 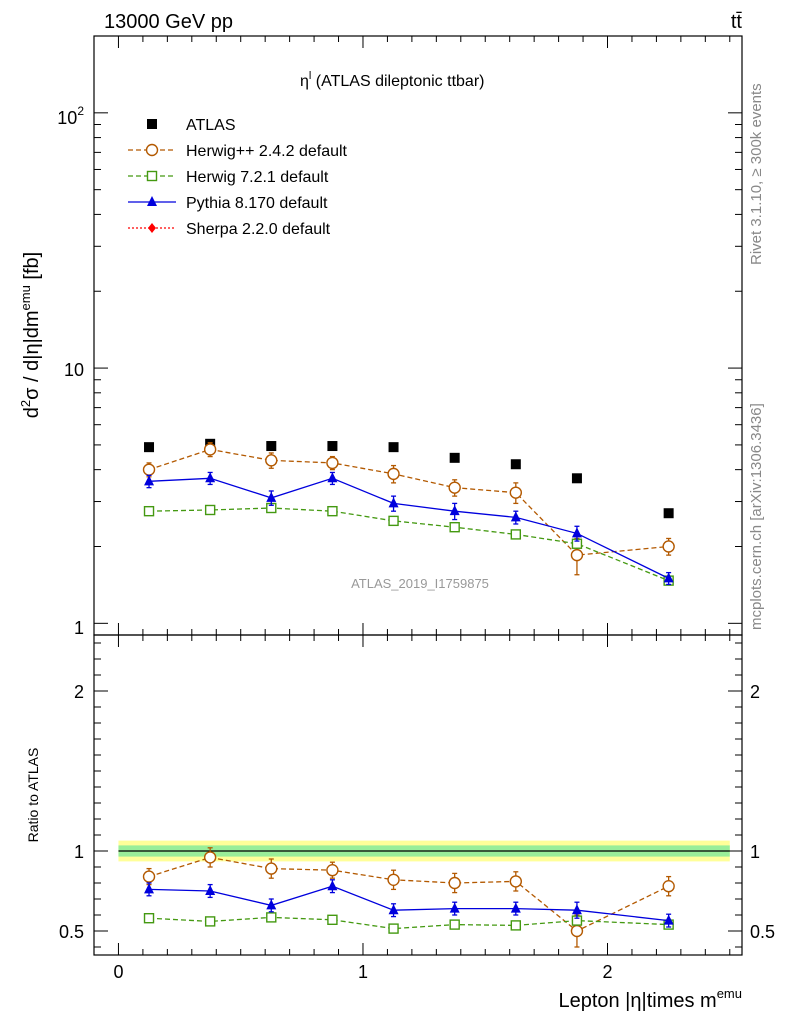 I want to click on ratio-y-tick-label-left-0: 0.5, so click(x=71, y=932).